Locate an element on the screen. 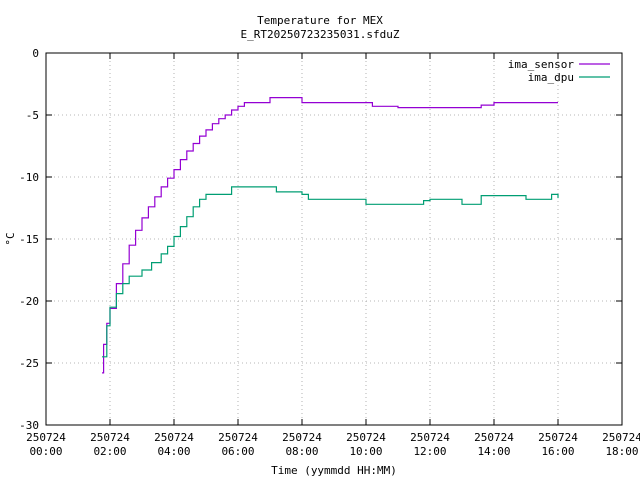 The height and width of the screenshot is (480, 640). x-tick-label-time: 00:00 is located at coordinates (45, 451).